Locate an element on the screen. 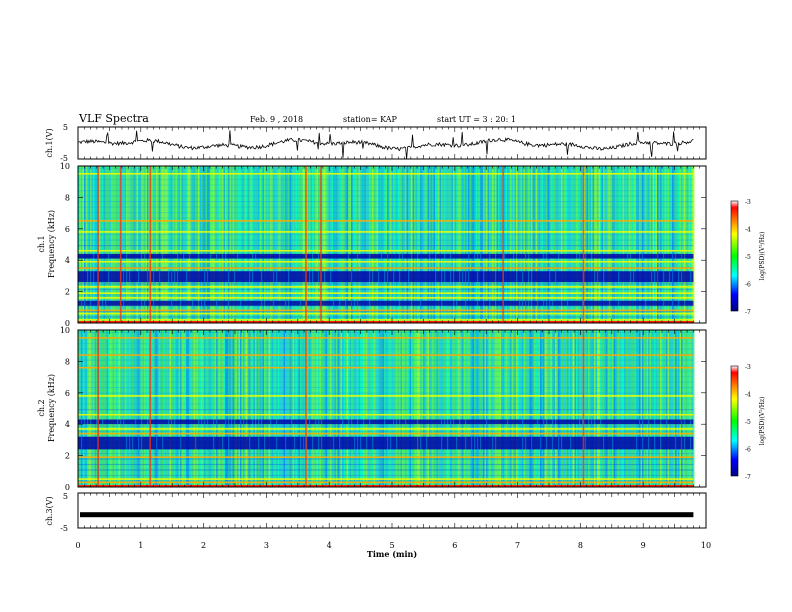 The width and height of the screenshot is (792, 612). colorbar-tick-label: -3 is located at coordinates (748, 202).